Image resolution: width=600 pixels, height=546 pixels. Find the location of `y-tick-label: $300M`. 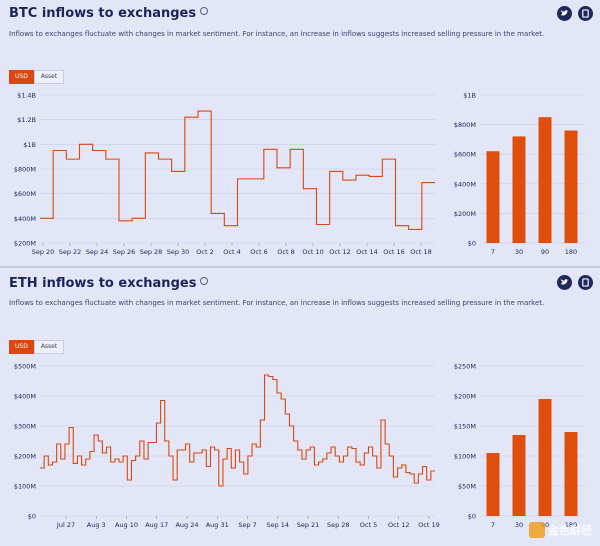

y-tick-label: $300M is located at coordinates (25, 427).